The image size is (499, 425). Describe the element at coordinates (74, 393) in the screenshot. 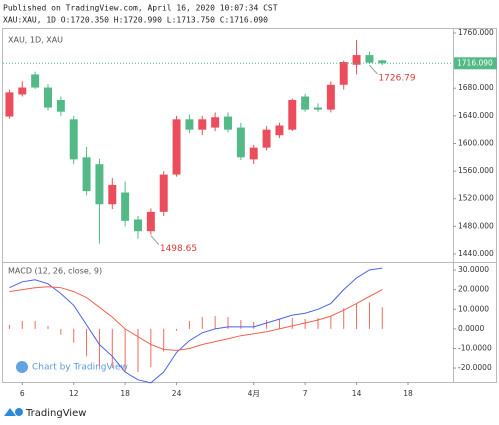

I see `x-tick-label: 12` at that location.